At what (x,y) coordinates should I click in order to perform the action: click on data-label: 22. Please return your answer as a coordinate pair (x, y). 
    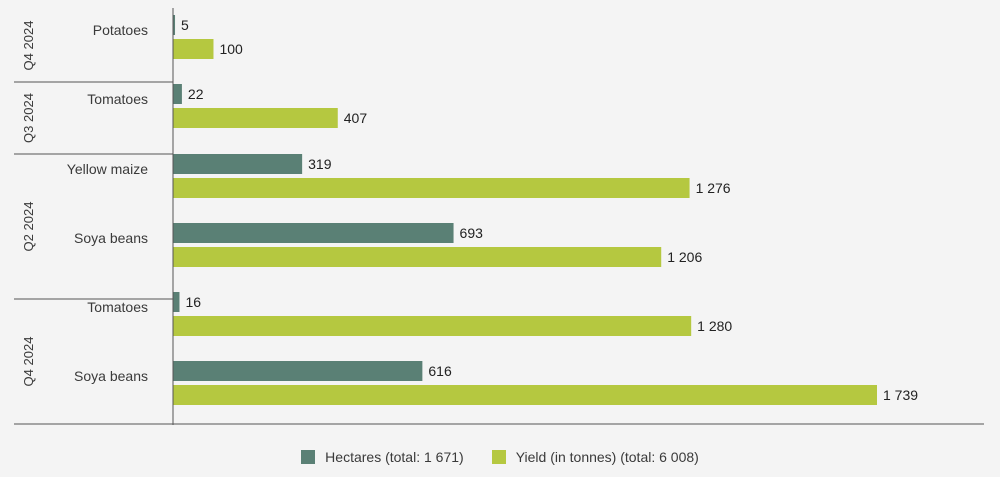
    Looking at the image, I should click on (196, 94).